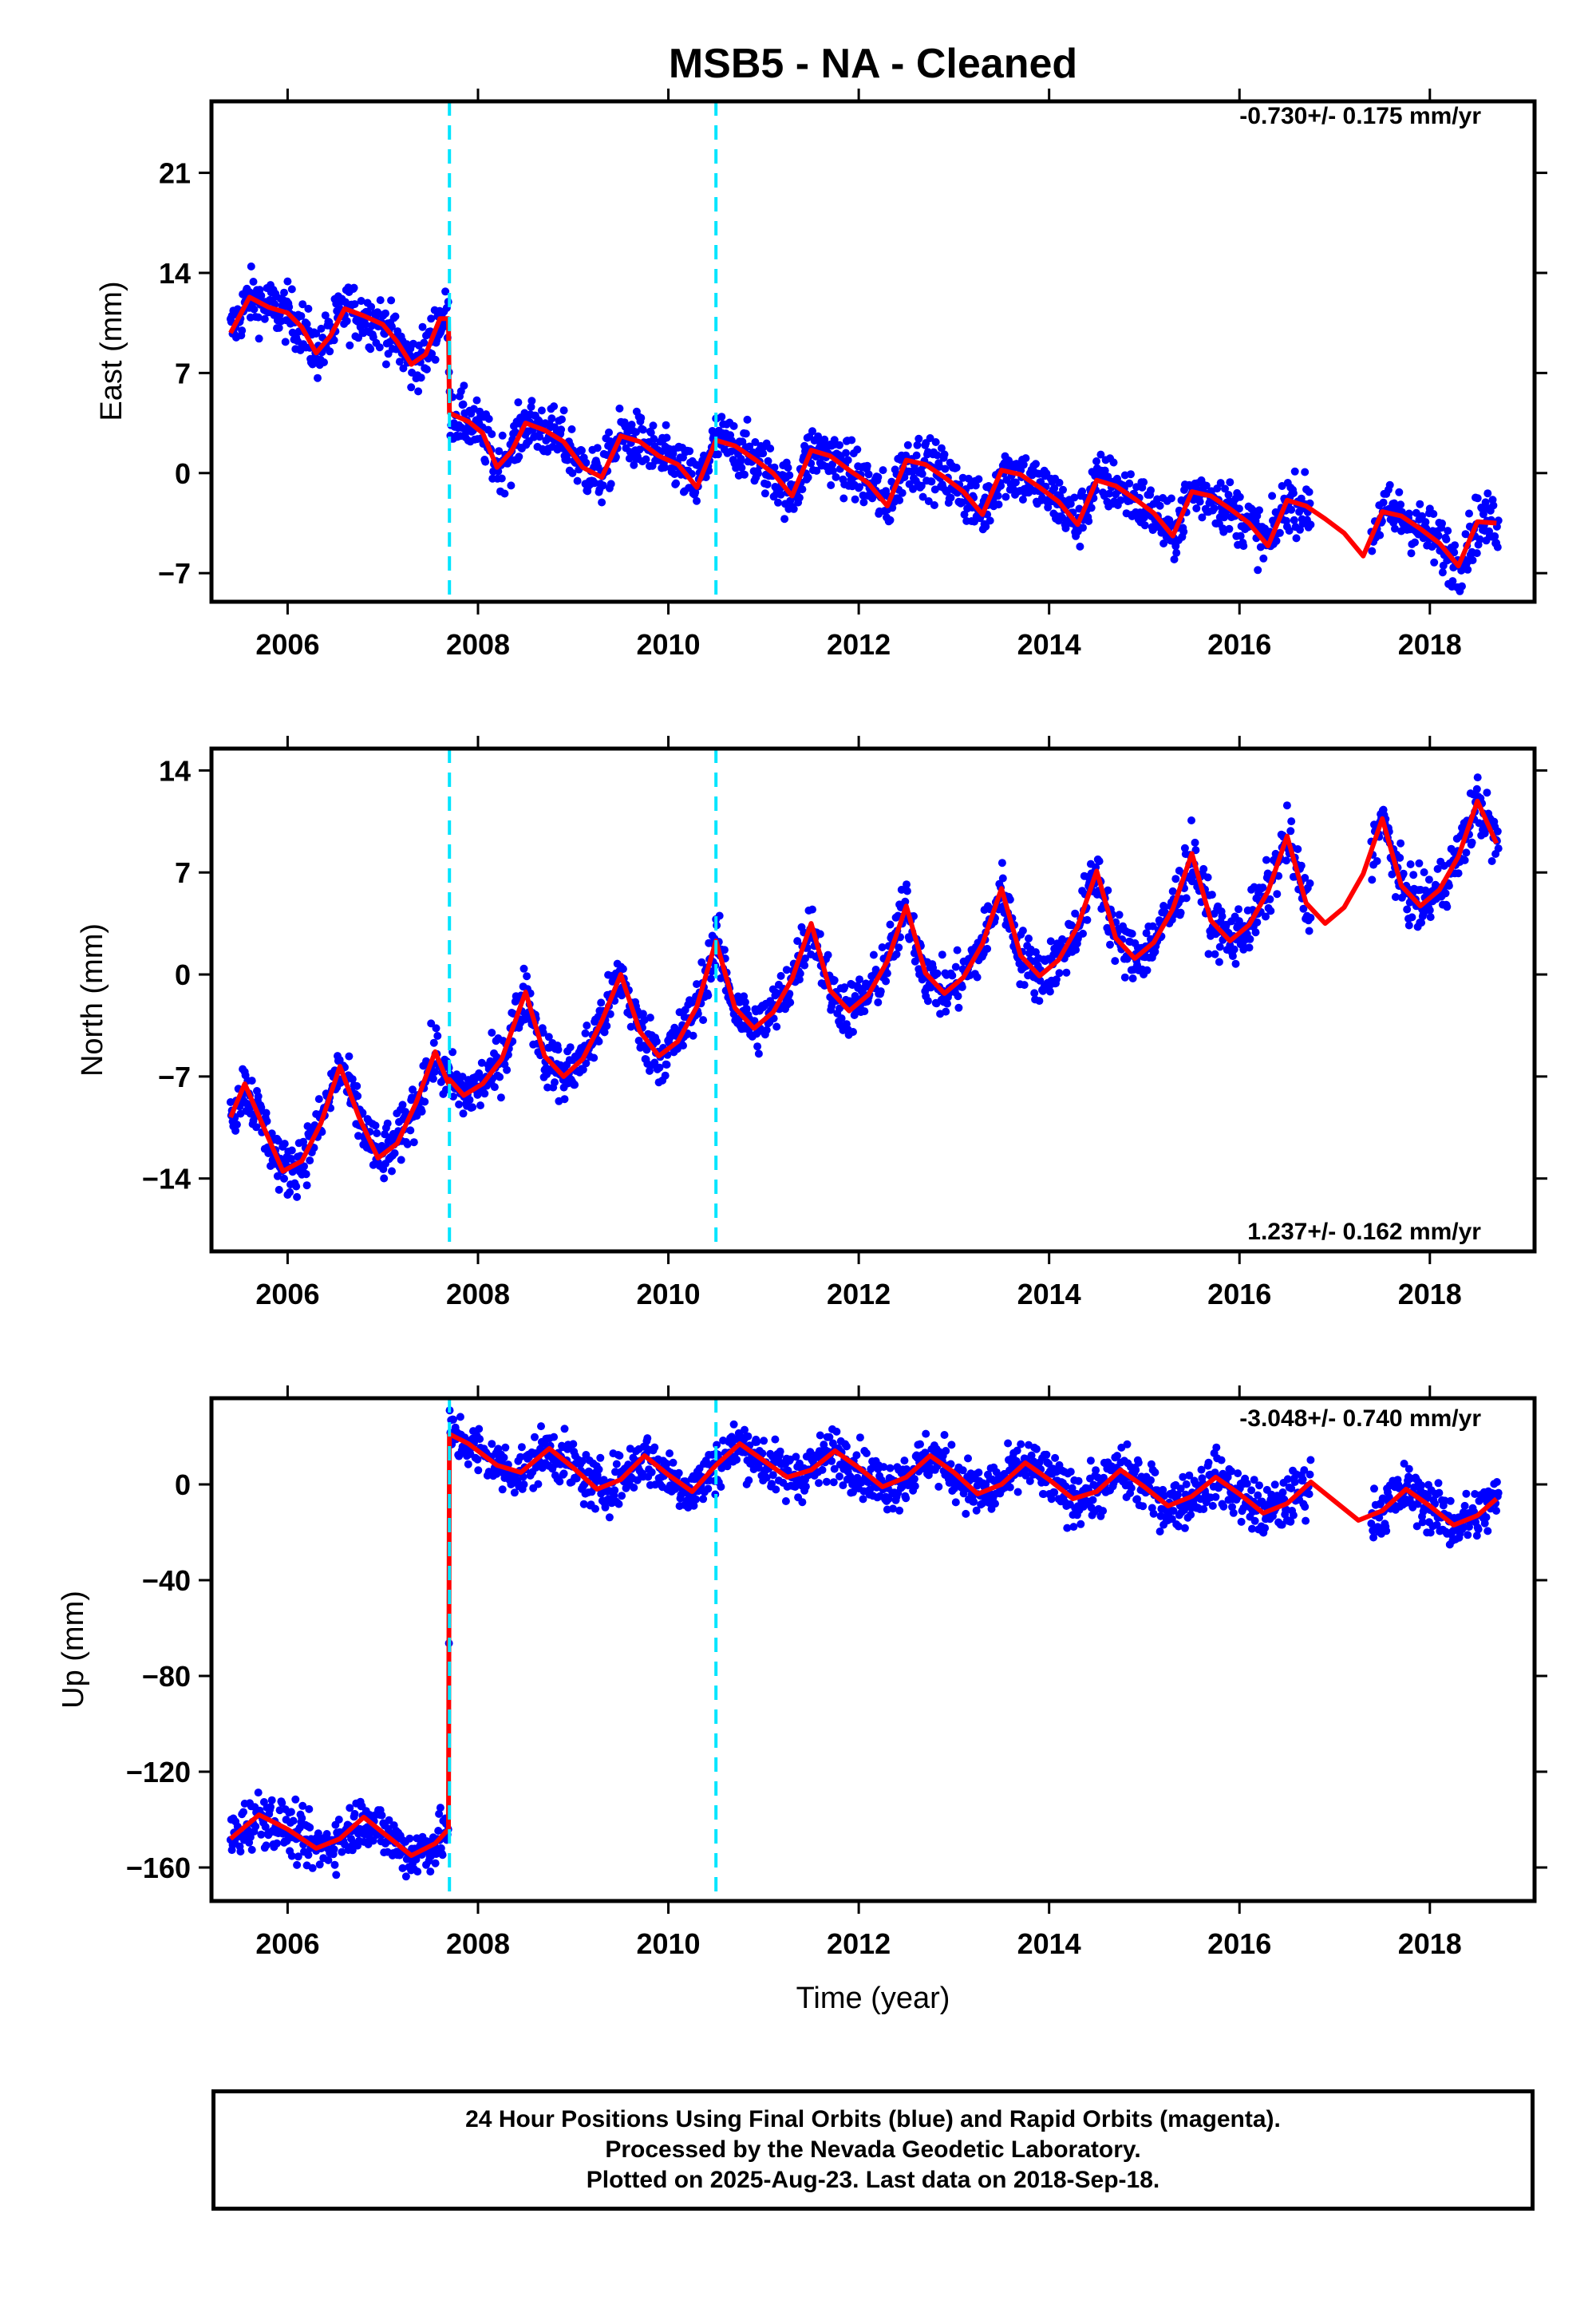  What do you see at coordinates (864, 428) in the screenshot?
I see `east-scatter-points` at bounding box center [864, 428].